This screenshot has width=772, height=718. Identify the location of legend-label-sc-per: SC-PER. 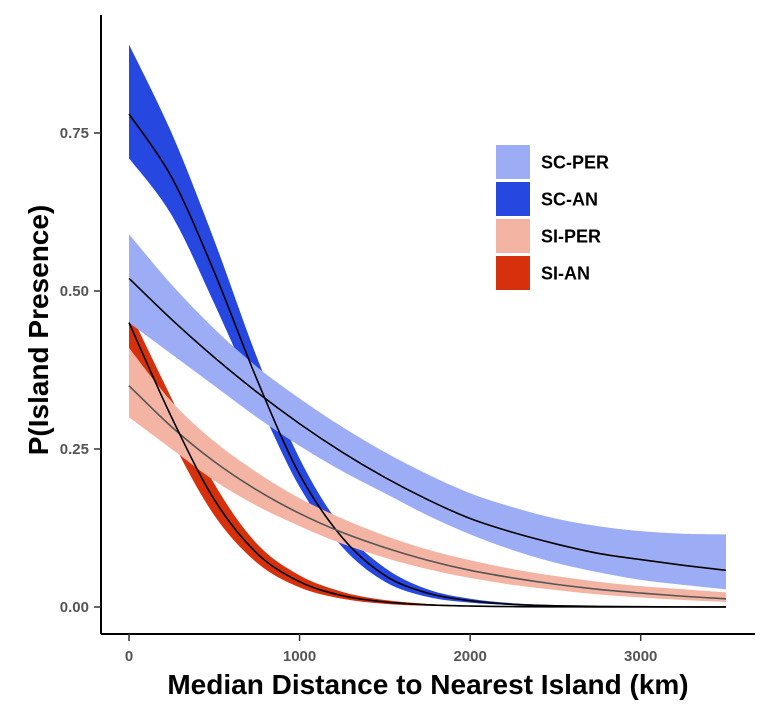
(575, 163).